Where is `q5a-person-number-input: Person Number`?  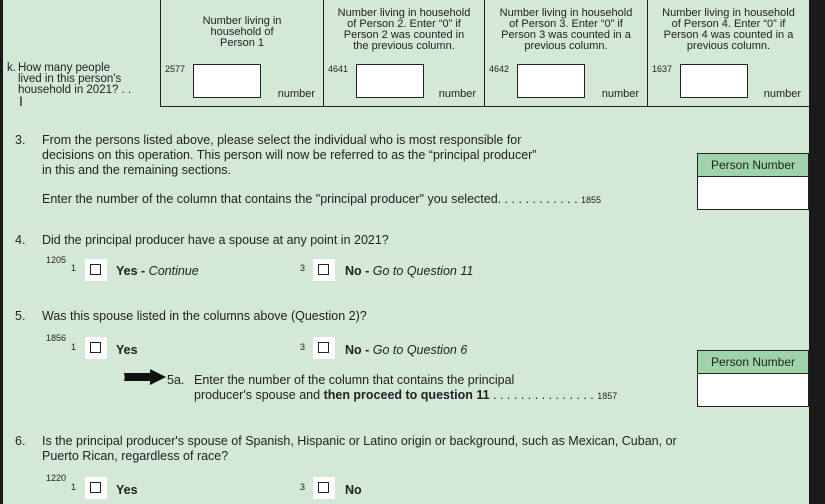 q5a-person-number-input: Person Number is located at coordinates (753, 378).